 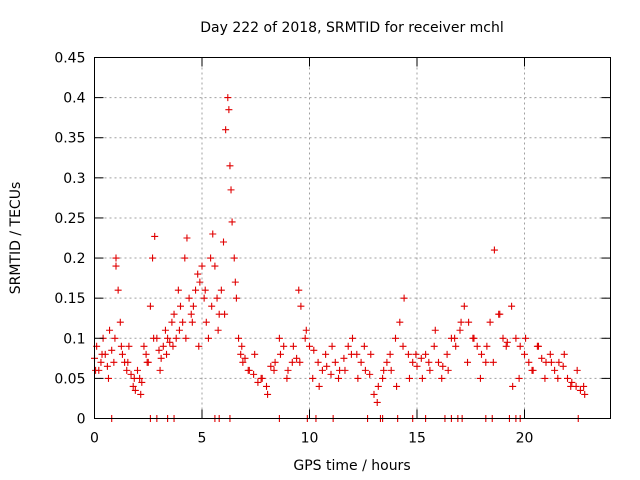 What do you see at coordinates (69, 139) in the screenshot?
I see `y-tick-label: 0.35` at bounding box center [69, 139].